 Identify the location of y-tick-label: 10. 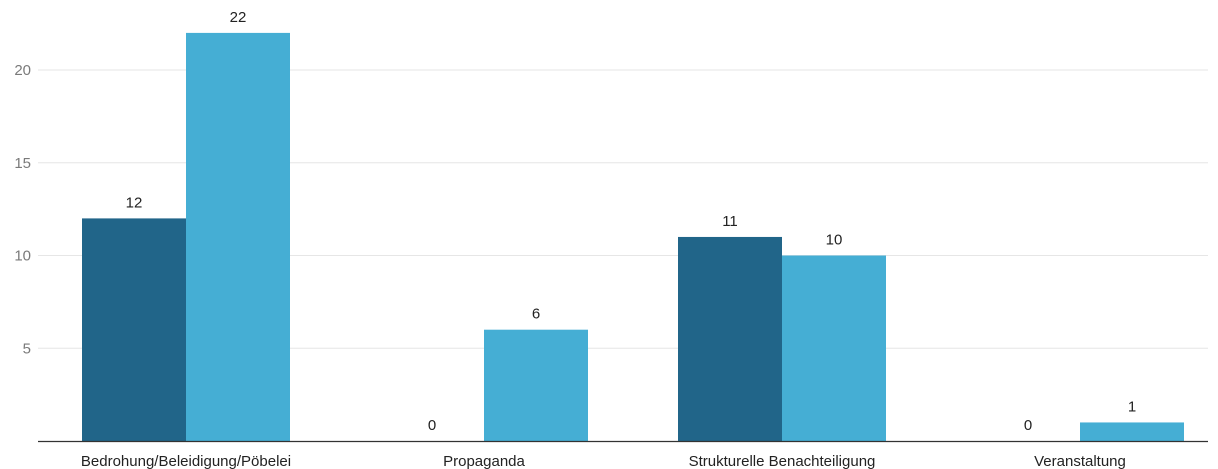
(22, 256).